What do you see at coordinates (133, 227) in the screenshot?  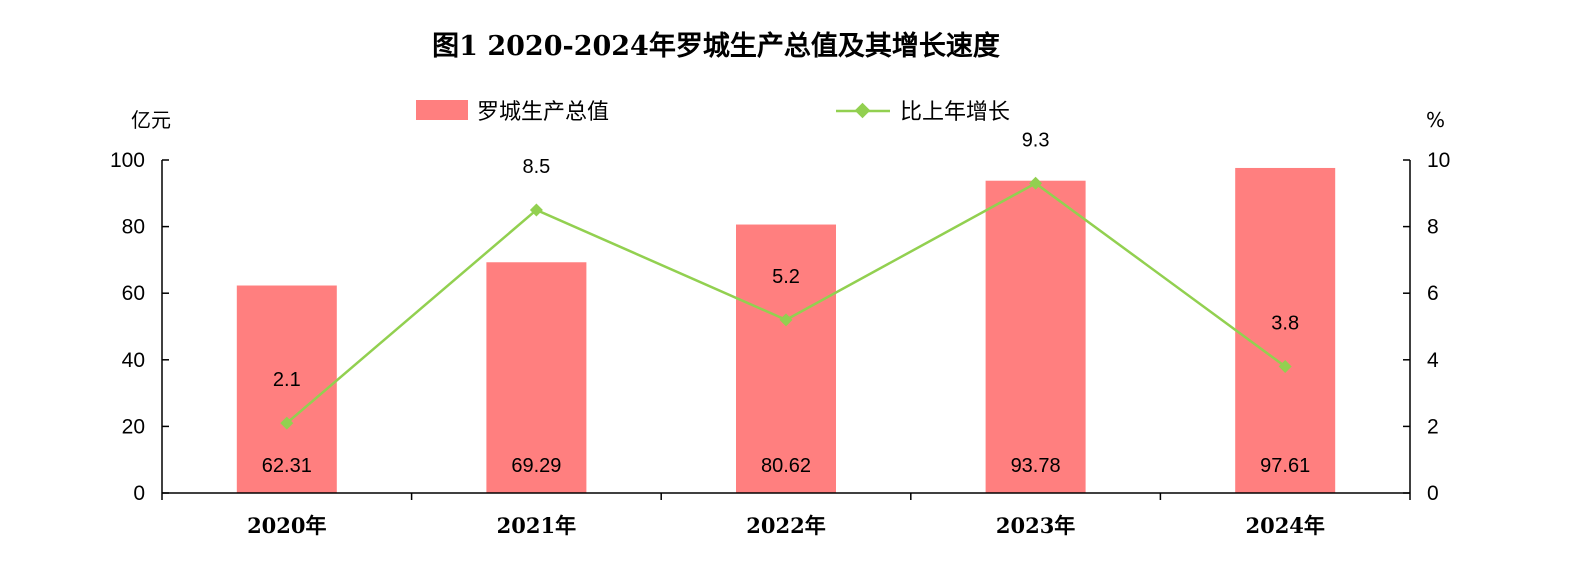 I see `y-left-tick-label: 80` at bounding box center [133, 227].